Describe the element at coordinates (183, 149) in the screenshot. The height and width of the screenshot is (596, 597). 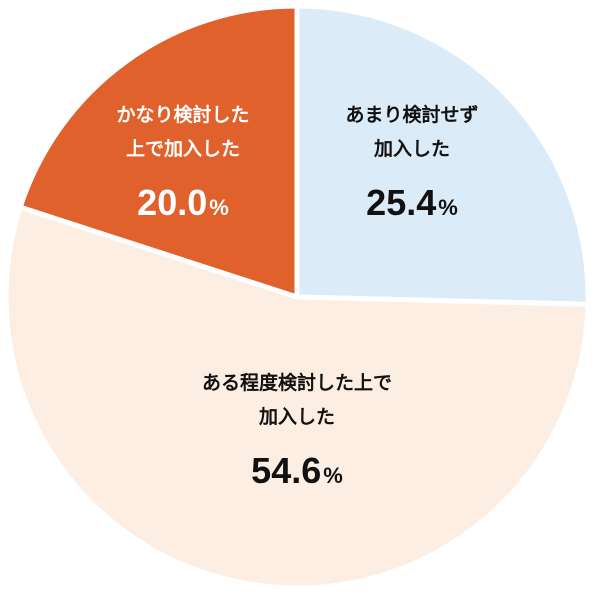
I see `slice-label-3-line-2: 上で加入した` at that location.